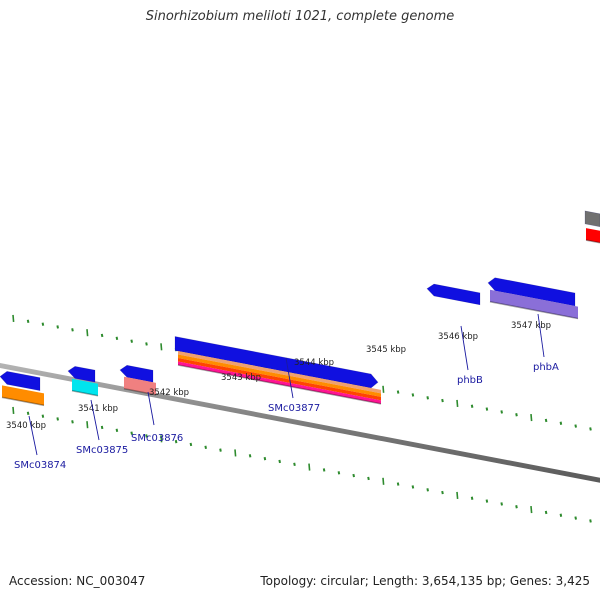 Image resolution: width=600 pixels, height=600 pixels. I want to click on gene-label-phbB: phbB, so click(470, 380).